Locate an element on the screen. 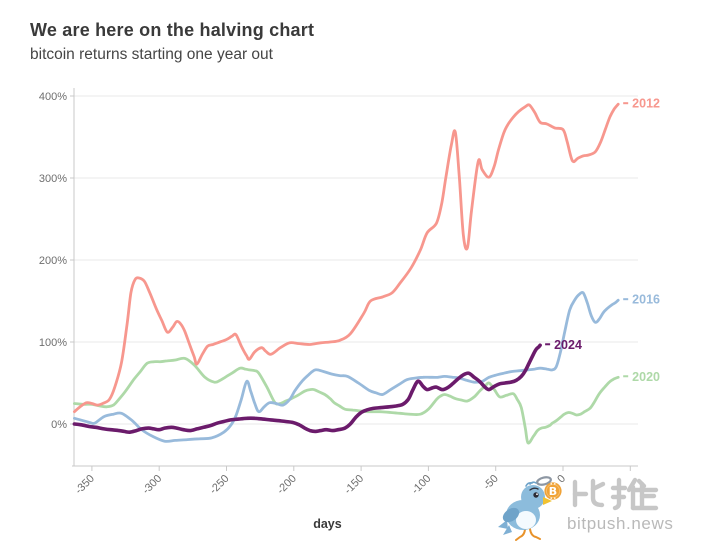  year-label-2016: 2016 is located at coordinates (646, 300).